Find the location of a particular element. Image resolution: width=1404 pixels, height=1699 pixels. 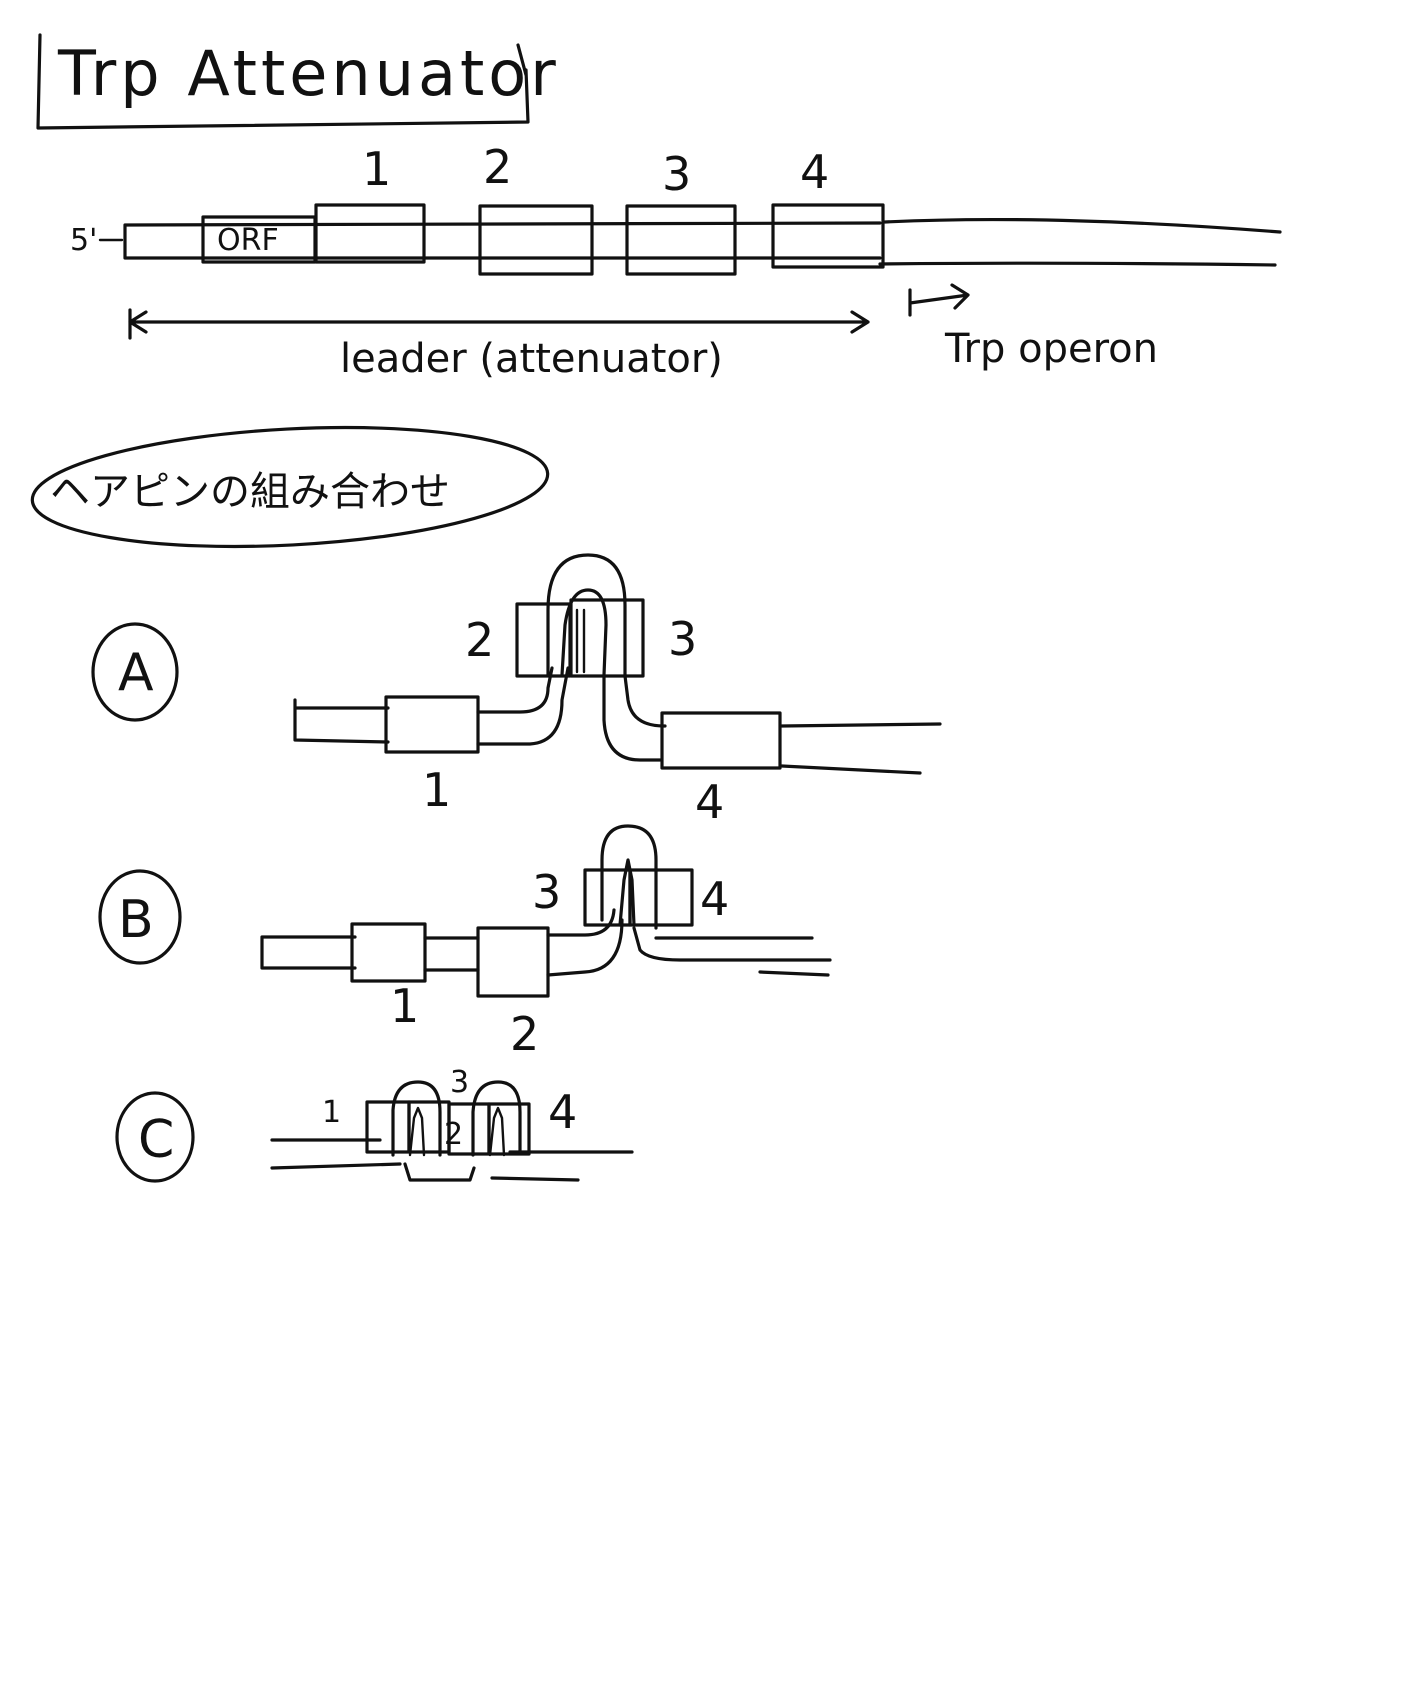

combo-a-region-1-box is located at coordinates (432, 724).